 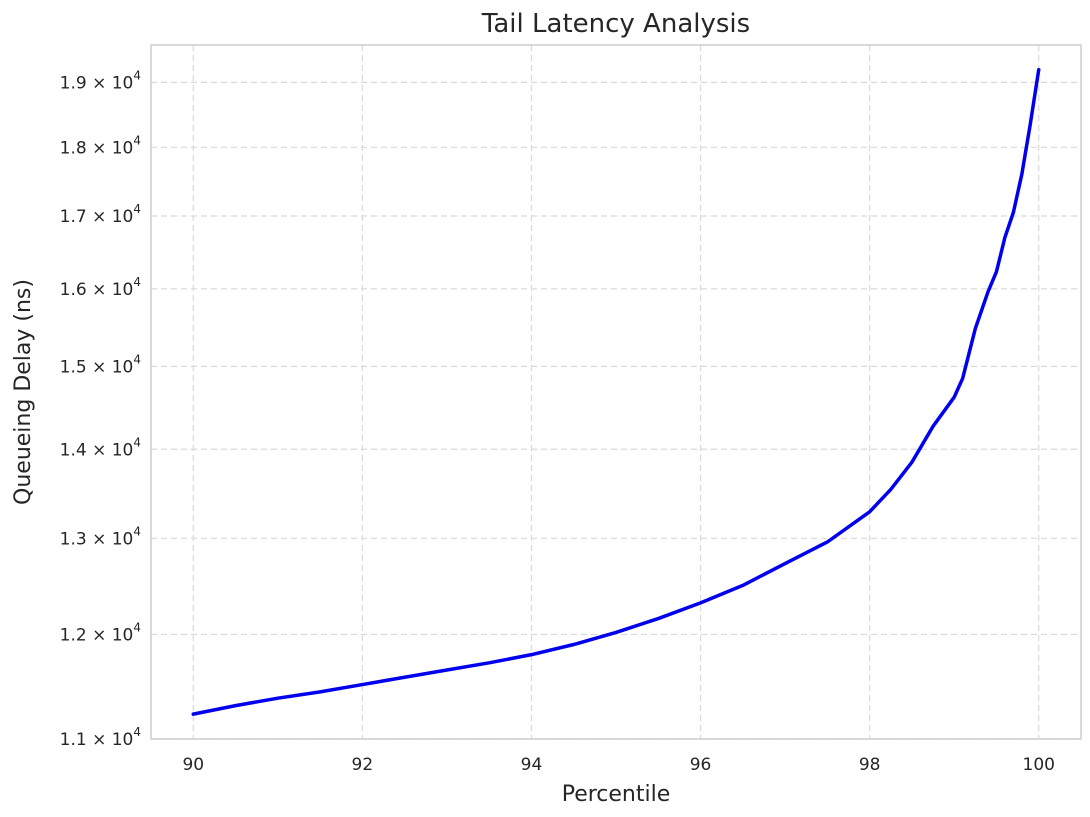 I want to click on x-tick-label: 90, so click(x=193, y=765).